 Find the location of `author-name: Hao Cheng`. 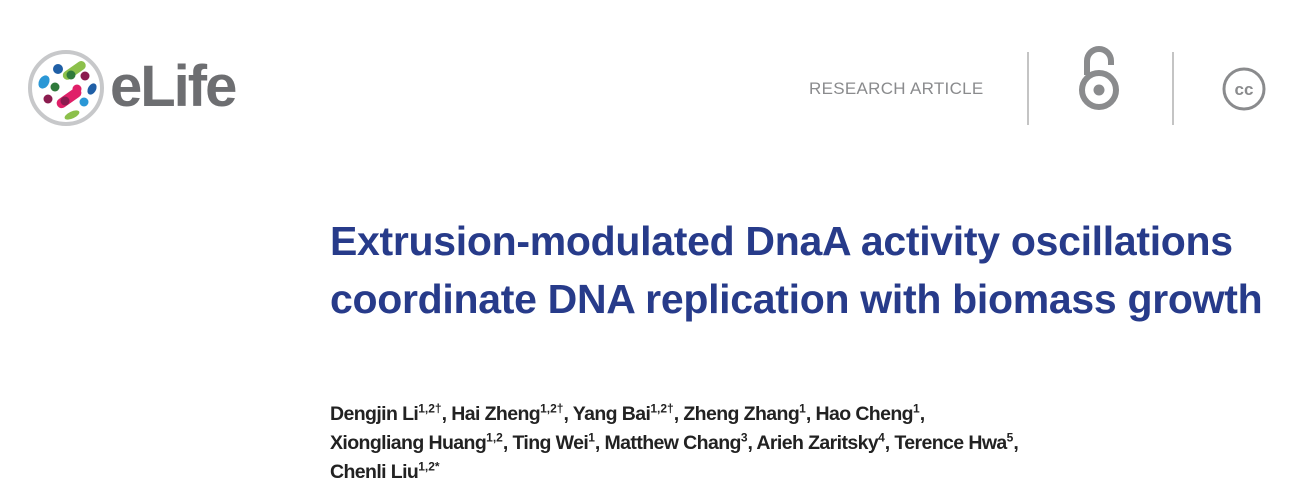

author-name: Hao Cheng is located at coordinates (864, 414).